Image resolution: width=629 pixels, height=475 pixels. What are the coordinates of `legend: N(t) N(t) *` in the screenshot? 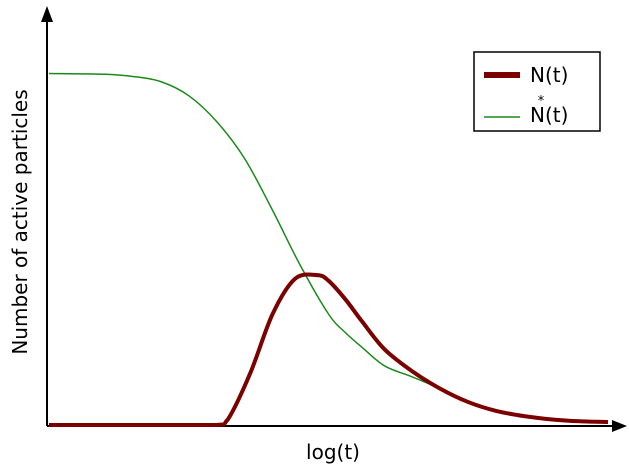 It's located at (537, 91).